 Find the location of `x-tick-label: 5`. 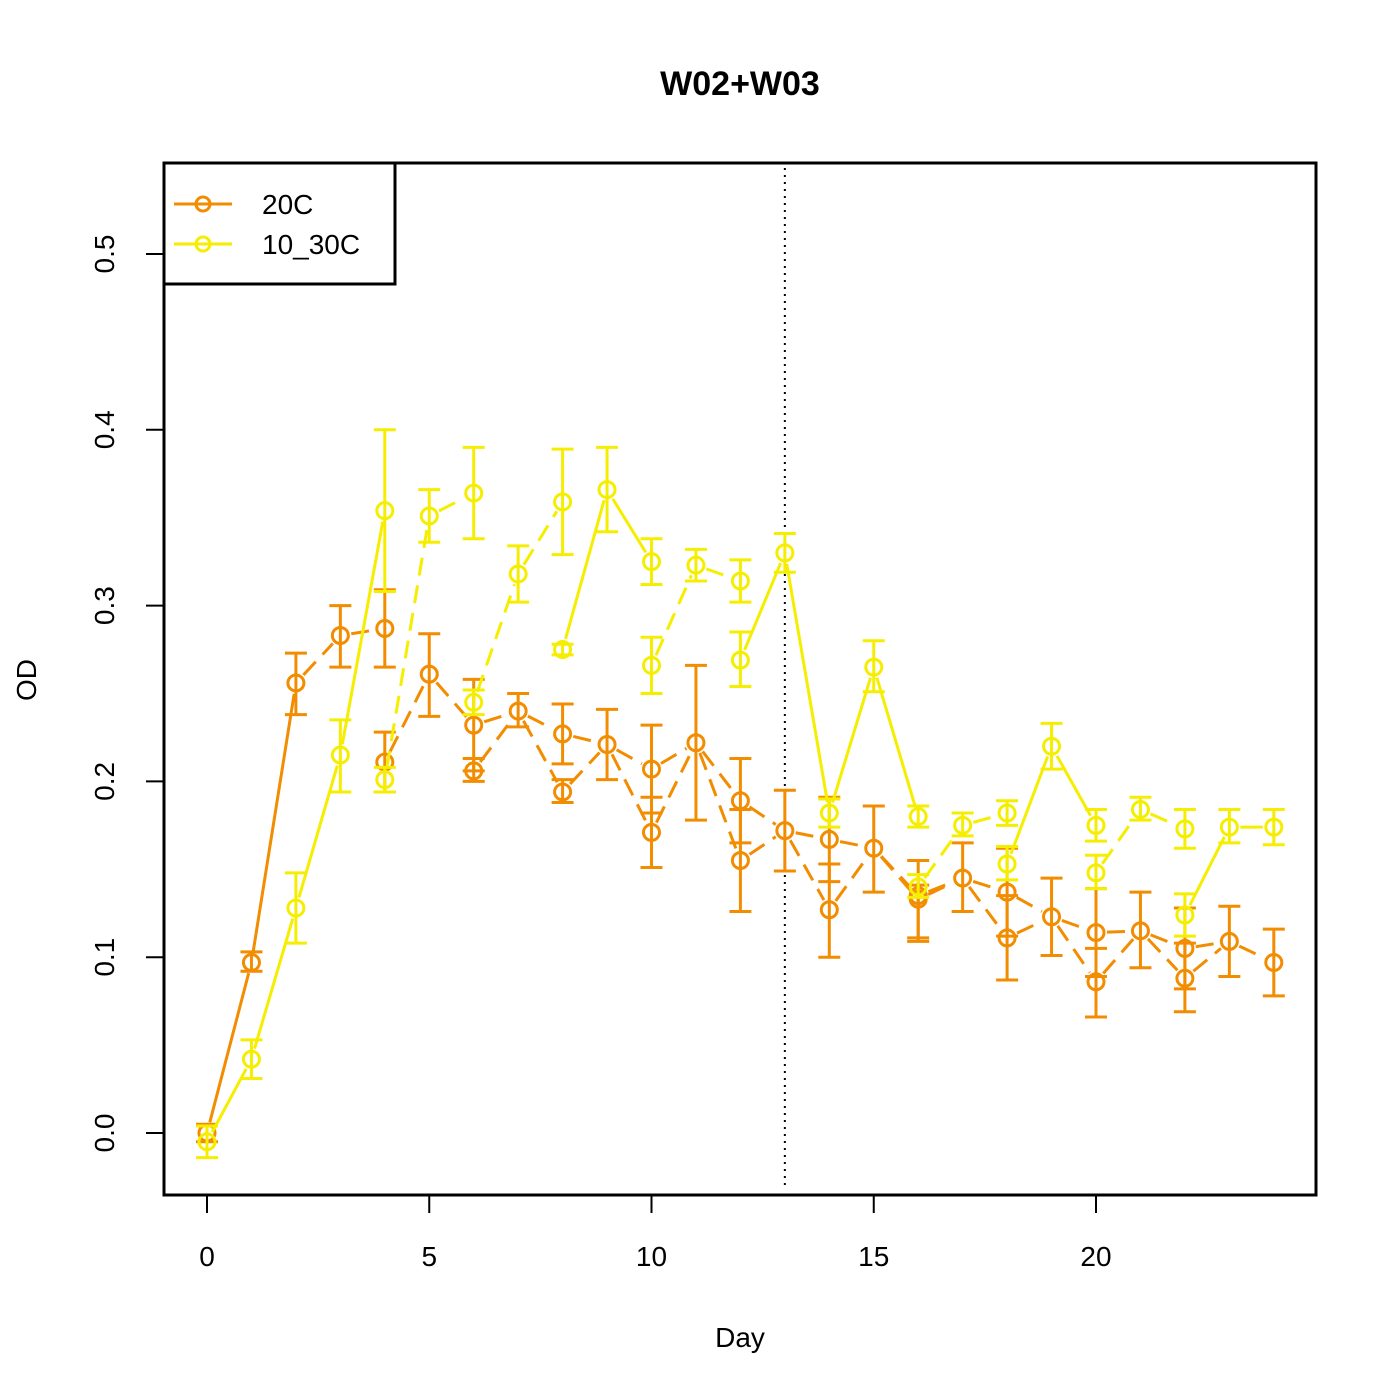

x-tick-label: 5 is located at coordinates (429, 1256).